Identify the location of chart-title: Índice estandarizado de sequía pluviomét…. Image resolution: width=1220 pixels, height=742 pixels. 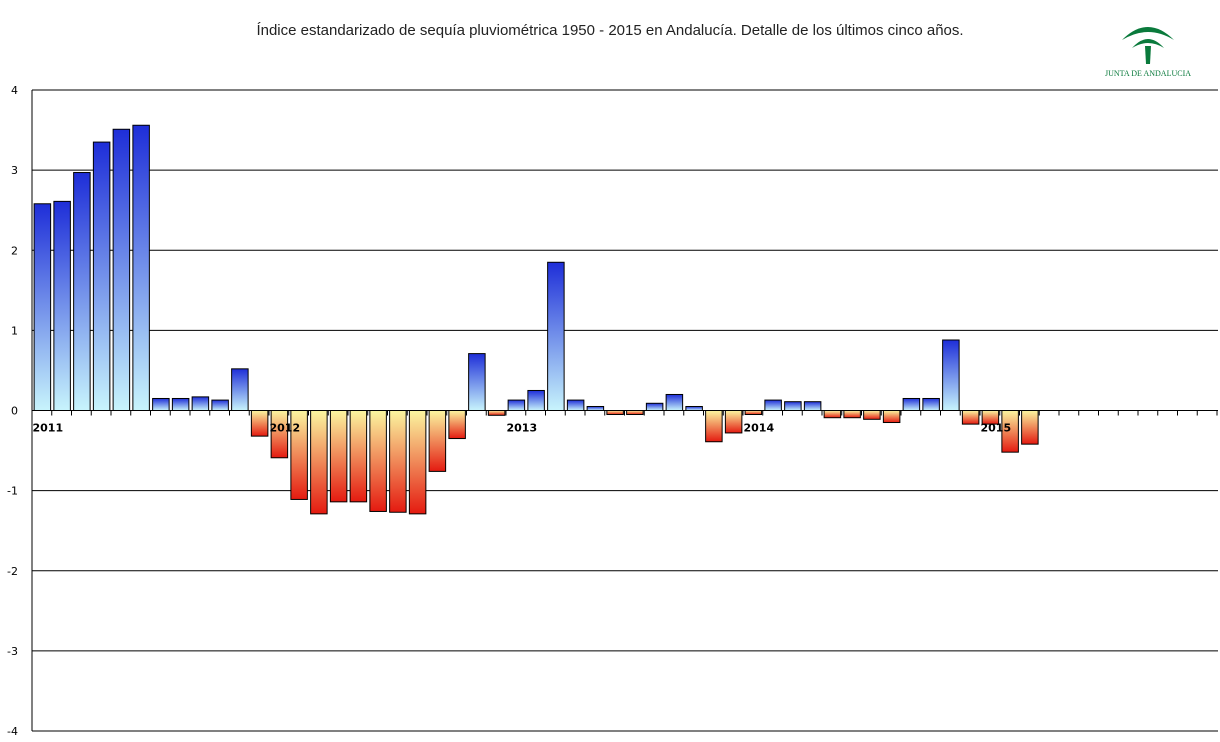
(610, 30).